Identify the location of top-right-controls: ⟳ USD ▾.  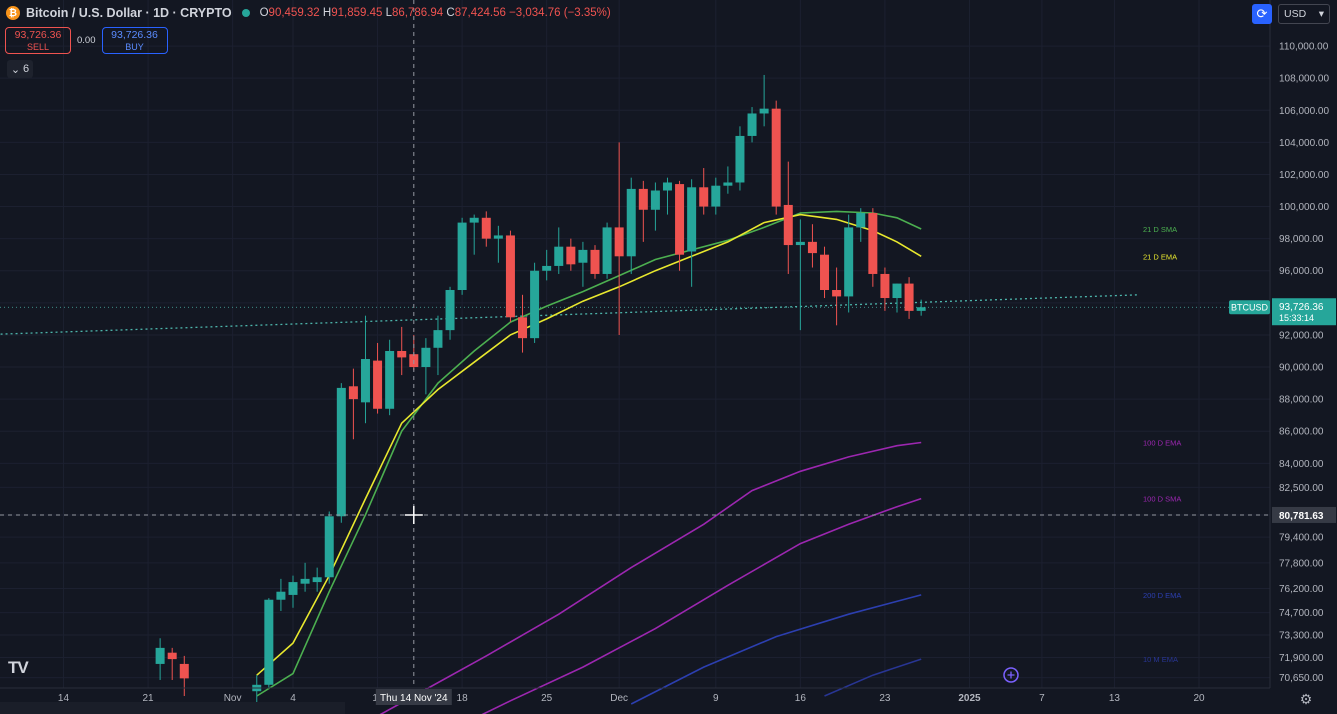
(1291, 14).